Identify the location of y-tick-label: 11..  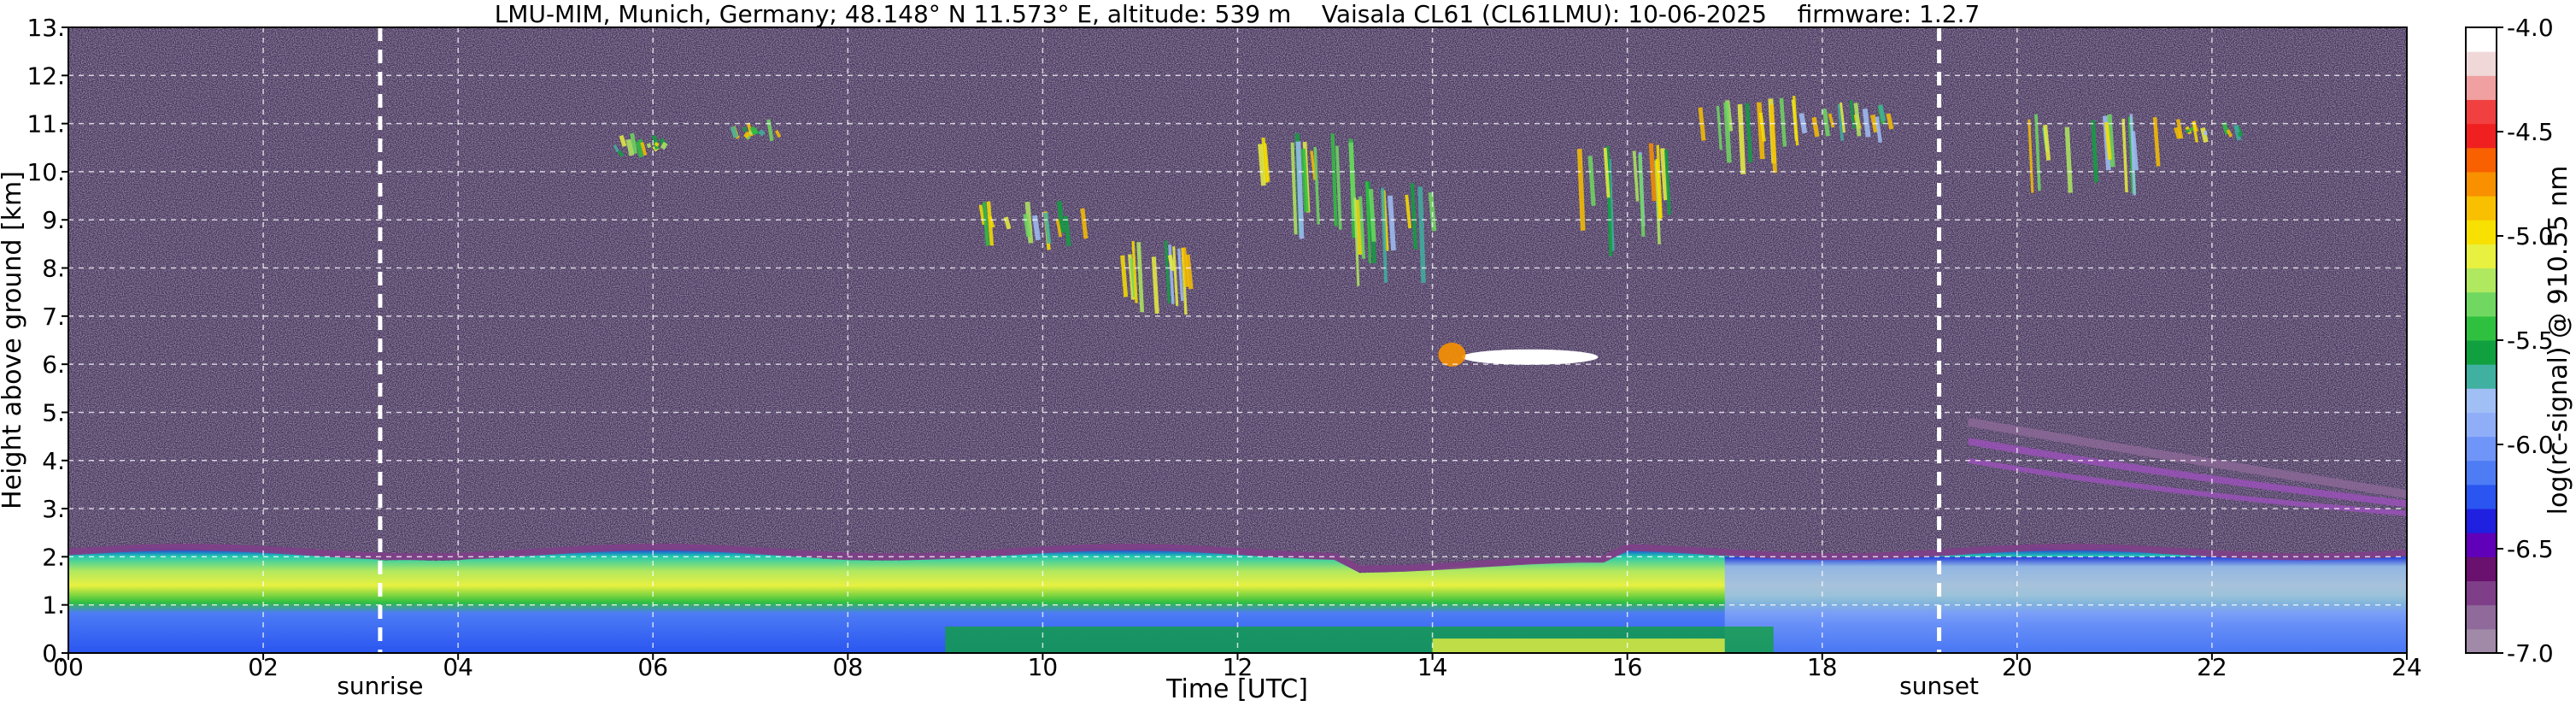
(45, 124).